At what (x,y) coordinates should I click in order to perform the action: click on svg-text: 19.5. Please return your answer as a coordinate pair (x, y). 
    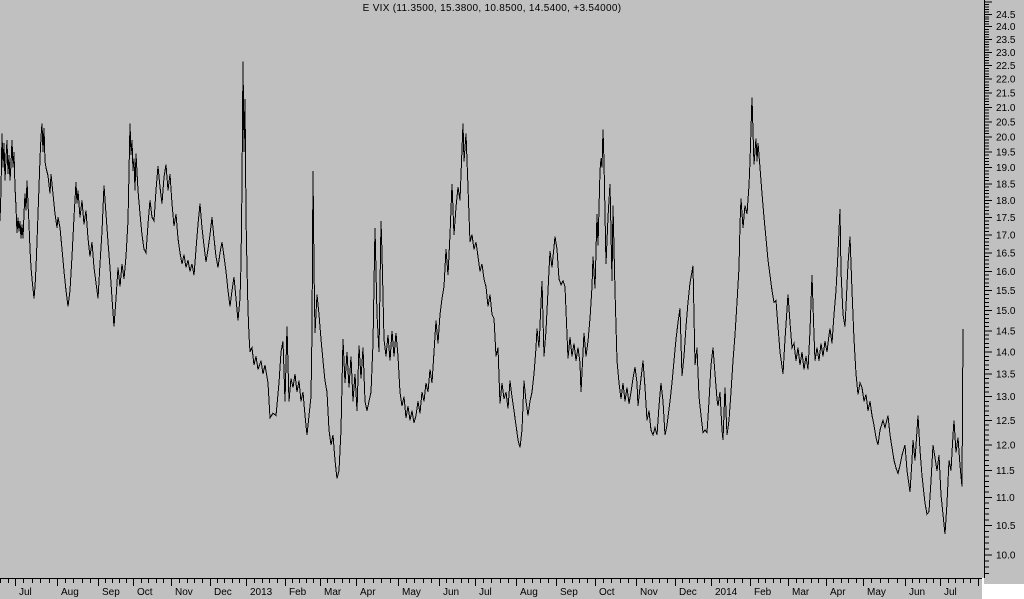
    Looking at the image, I should click on (1006, 153).